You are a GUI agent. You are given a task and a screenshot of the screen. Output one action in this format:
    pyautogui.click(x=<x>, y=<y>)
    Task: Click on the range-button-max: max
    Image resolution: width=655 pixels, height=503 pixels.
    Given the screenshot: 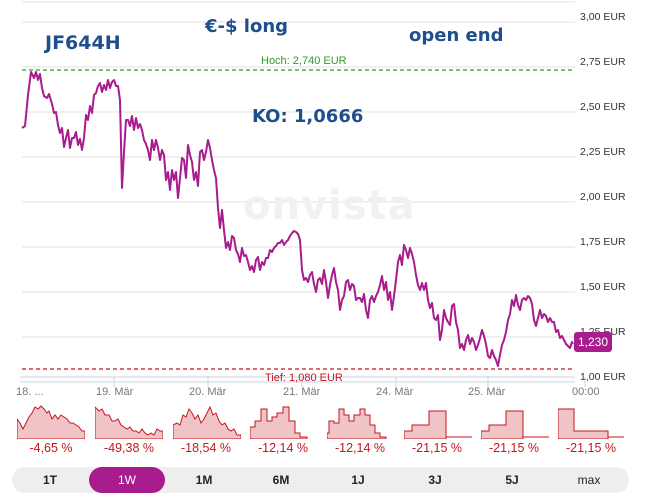 What is the action you would take?
    pyautogui.click(x=589, y=480)
    